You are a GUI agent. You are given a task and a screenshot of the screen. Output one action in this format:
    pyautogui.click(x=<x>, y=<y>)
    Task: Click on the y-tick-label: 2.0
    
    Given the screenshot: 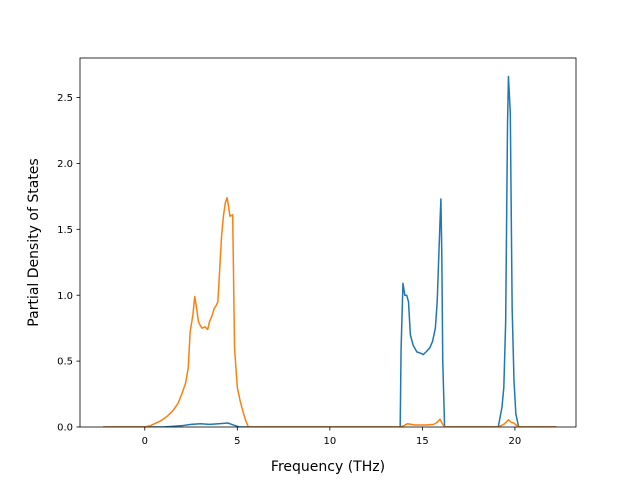 What is the action you would take?
    pyautogui.click(x=65, y=164)
    